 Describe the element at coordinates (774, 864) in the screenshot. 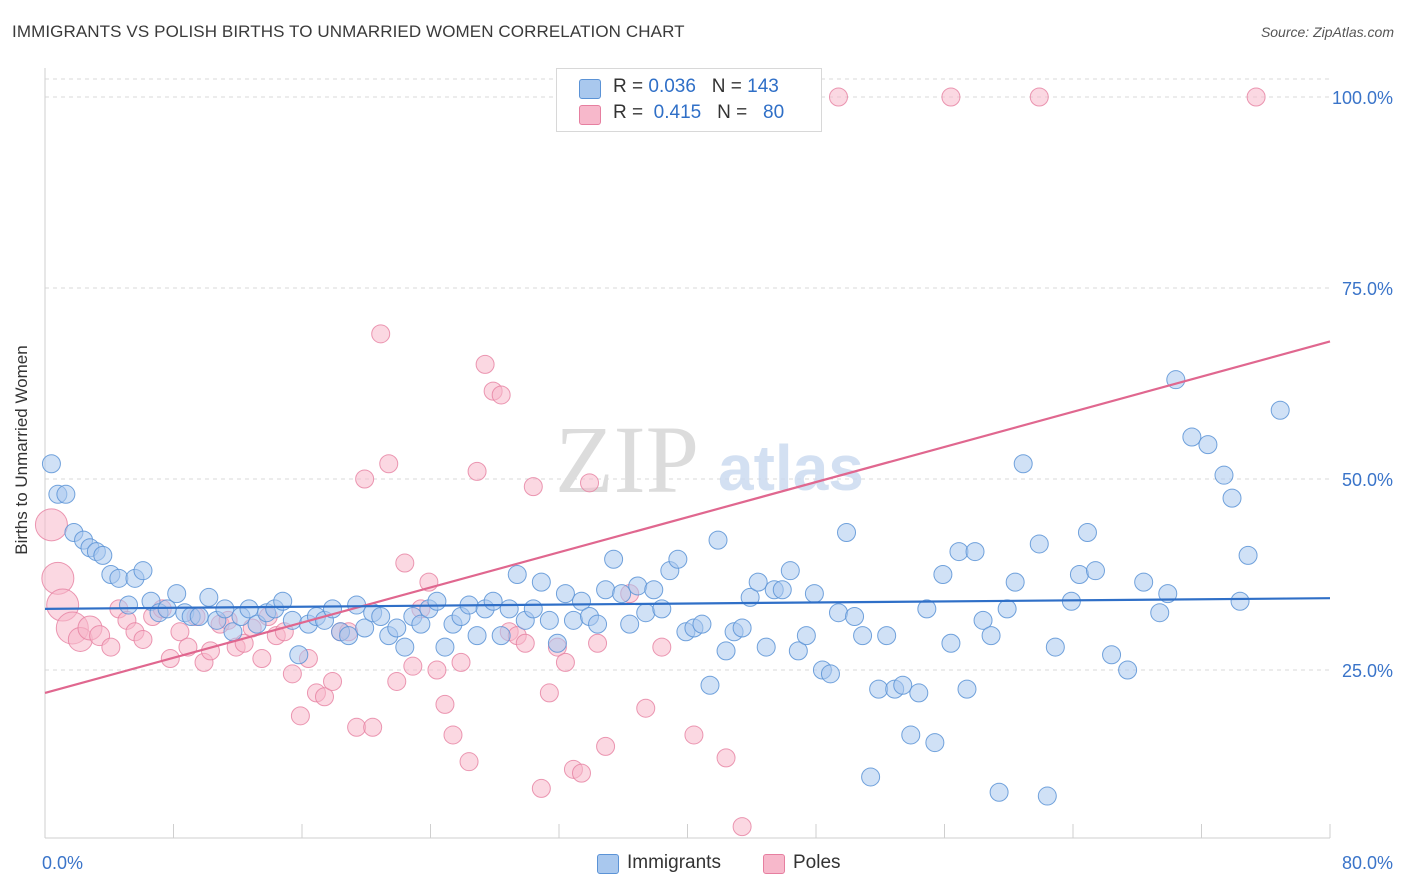

I see `bottom-legend-swatch-poles` at that location.